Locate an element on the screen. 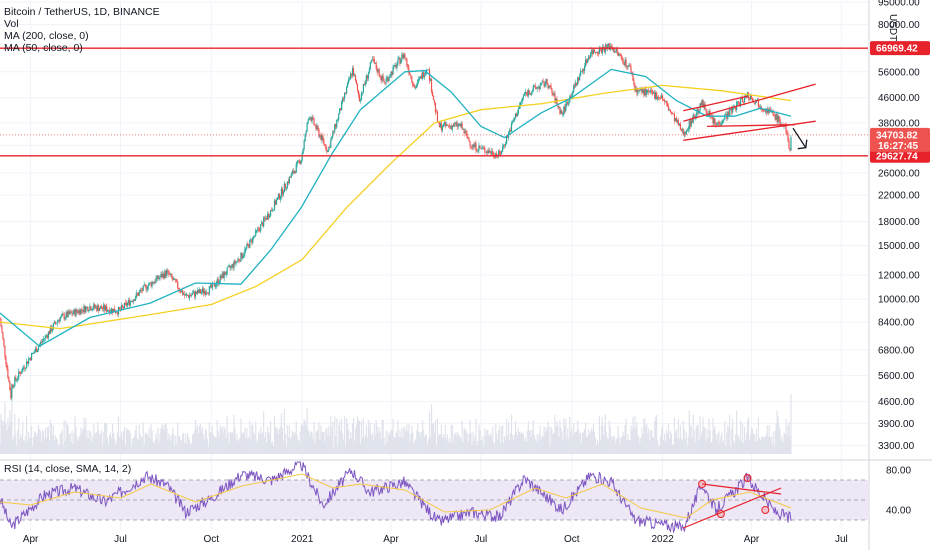  legend-rsi: RSI (14, close, SMA, 14, 2) is located at coordinates (68, 469).